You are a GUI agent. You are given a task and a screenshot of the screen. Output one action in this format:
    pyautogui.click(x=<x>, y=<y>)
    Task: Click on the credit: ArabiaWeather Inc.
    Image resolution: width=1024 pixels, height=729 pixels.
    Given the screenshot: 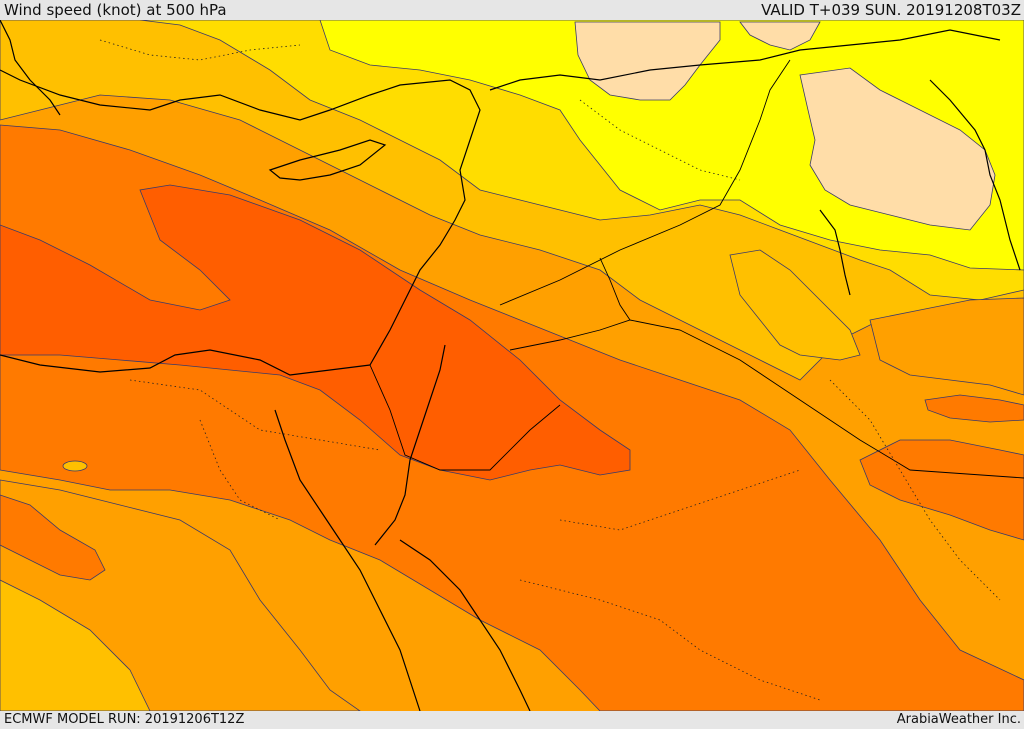 What is the action you would take?
    pyautogui.click(x=958, y=719)
    